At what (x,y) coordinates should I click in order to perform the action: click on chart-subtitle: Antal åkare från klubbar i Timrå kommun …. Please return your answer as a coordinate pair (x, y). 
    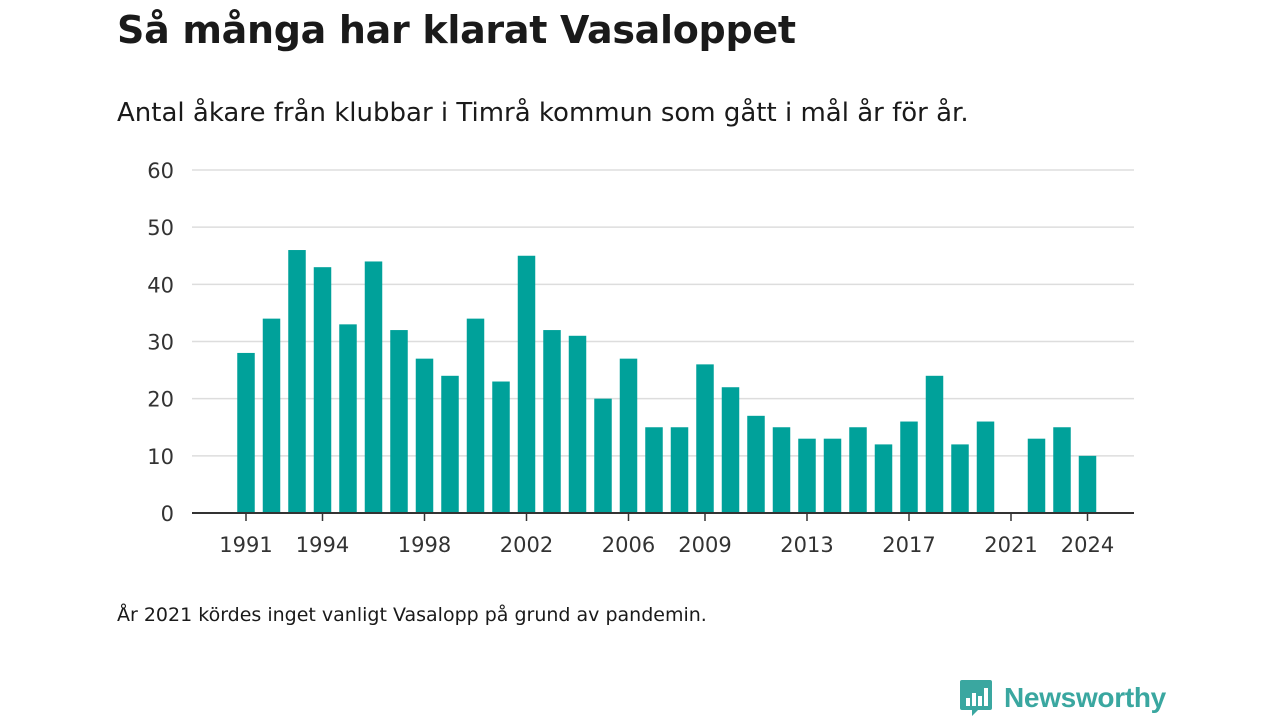
    Looking at the image, I should click on (543, 113).